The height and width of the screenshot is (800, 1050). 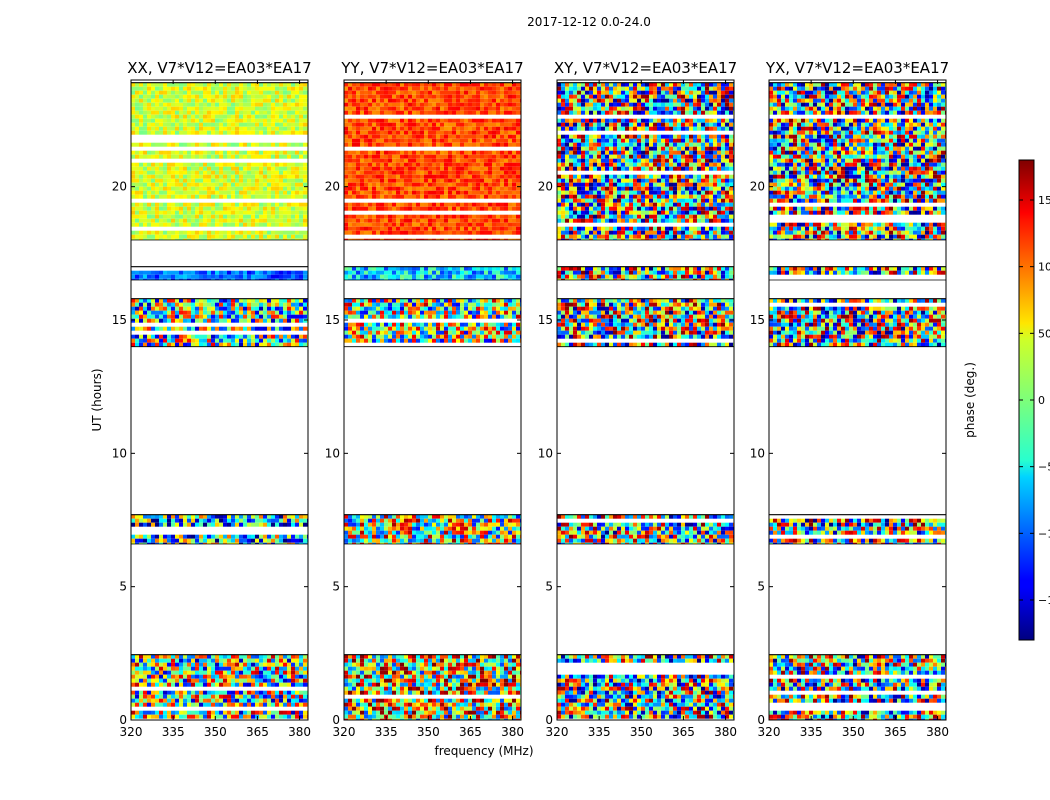 I want to click on panel-0-frame, so click(x=219, y=400).